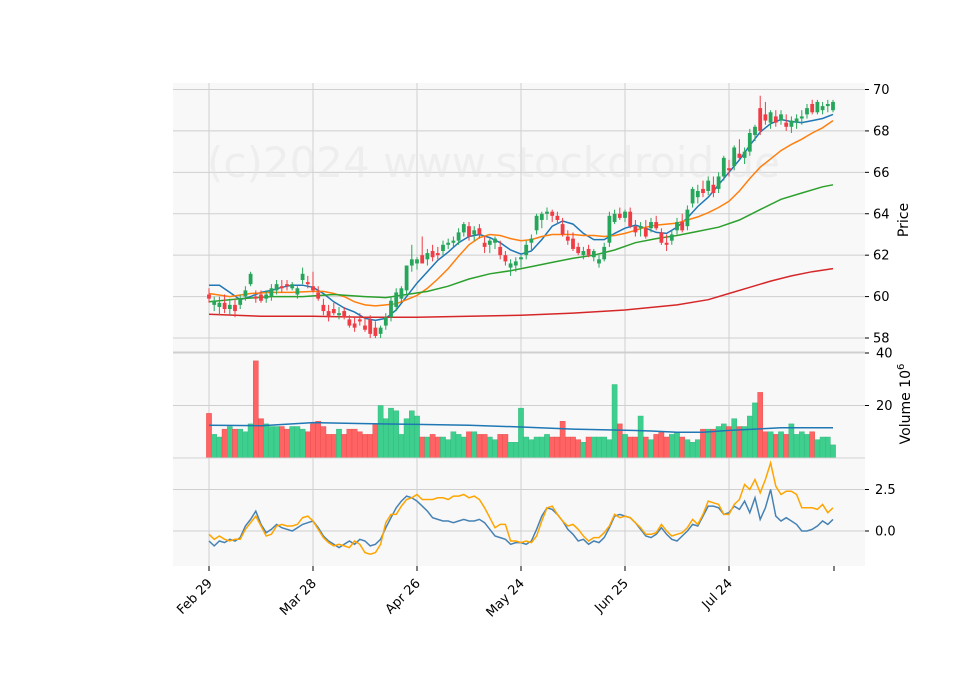 This screenshot has width=960, height=694. Describe the element at coordinates (493, 162) in the screenshot. I see `watermark-text: (c)2024 www.stockdroid.de` at that location.